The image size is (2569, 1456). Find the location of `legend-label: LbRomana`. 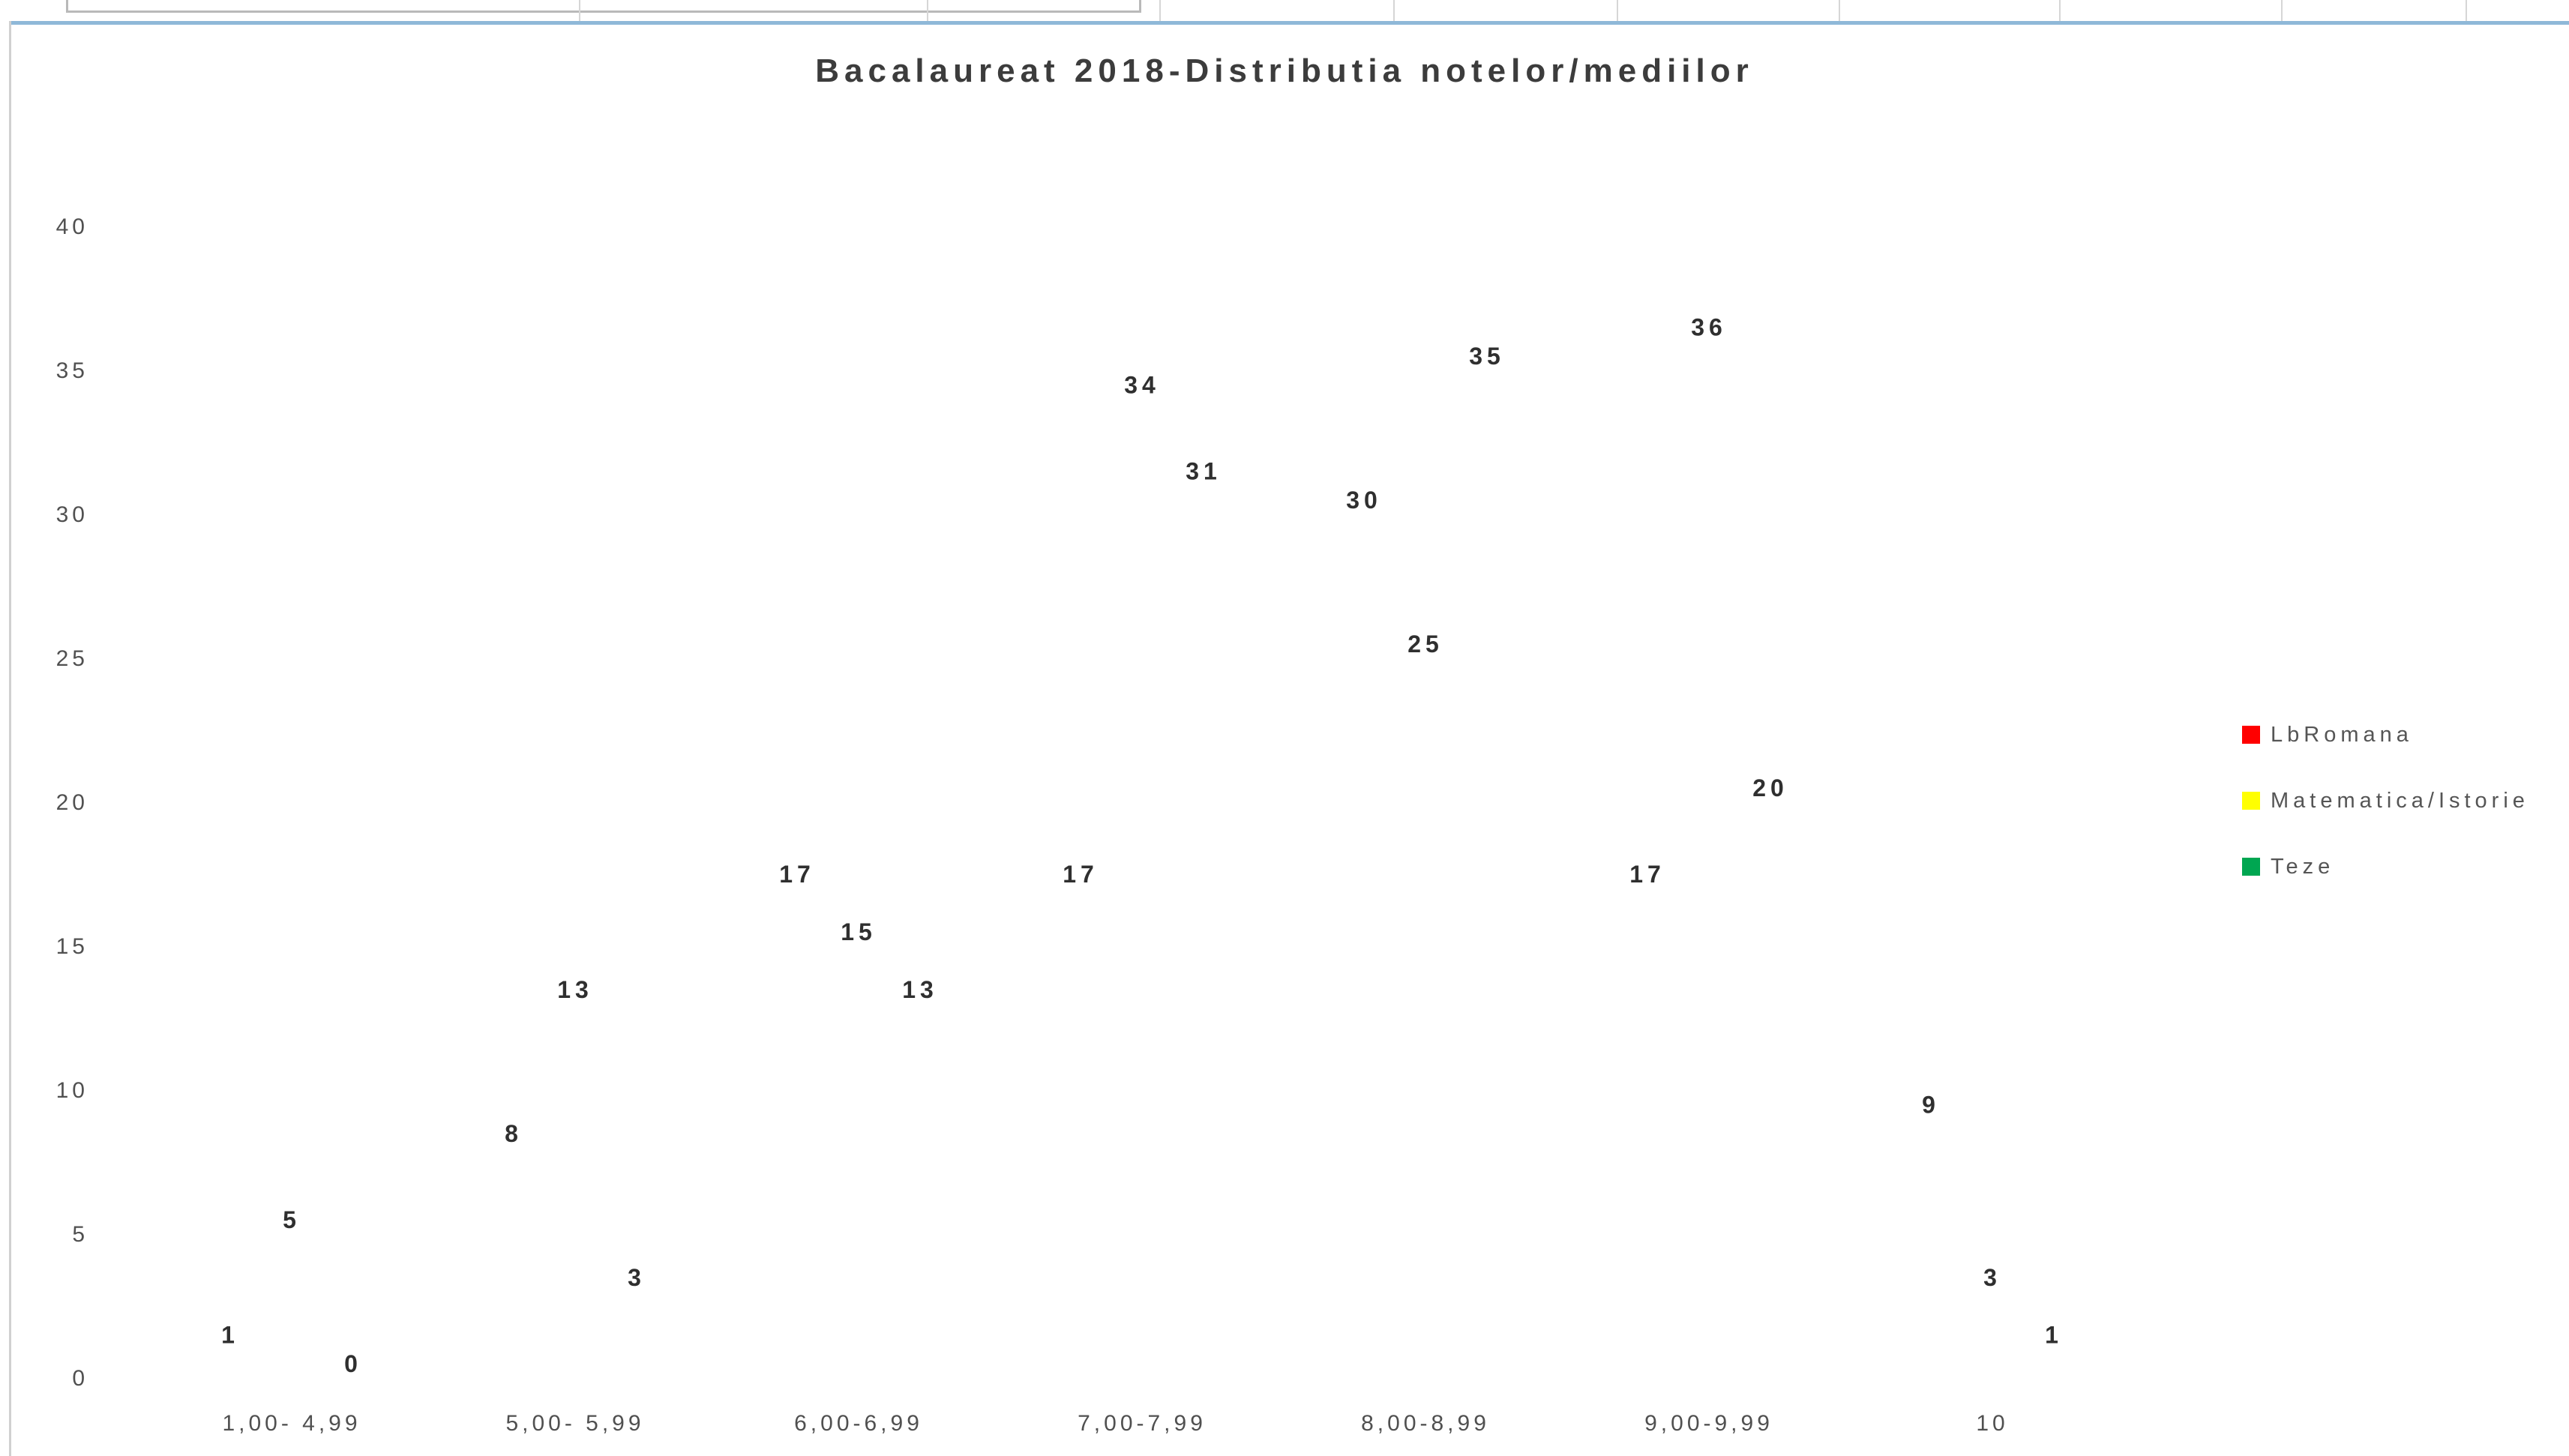

legend-label: LbRomana is located at coordinates (2342, 735).